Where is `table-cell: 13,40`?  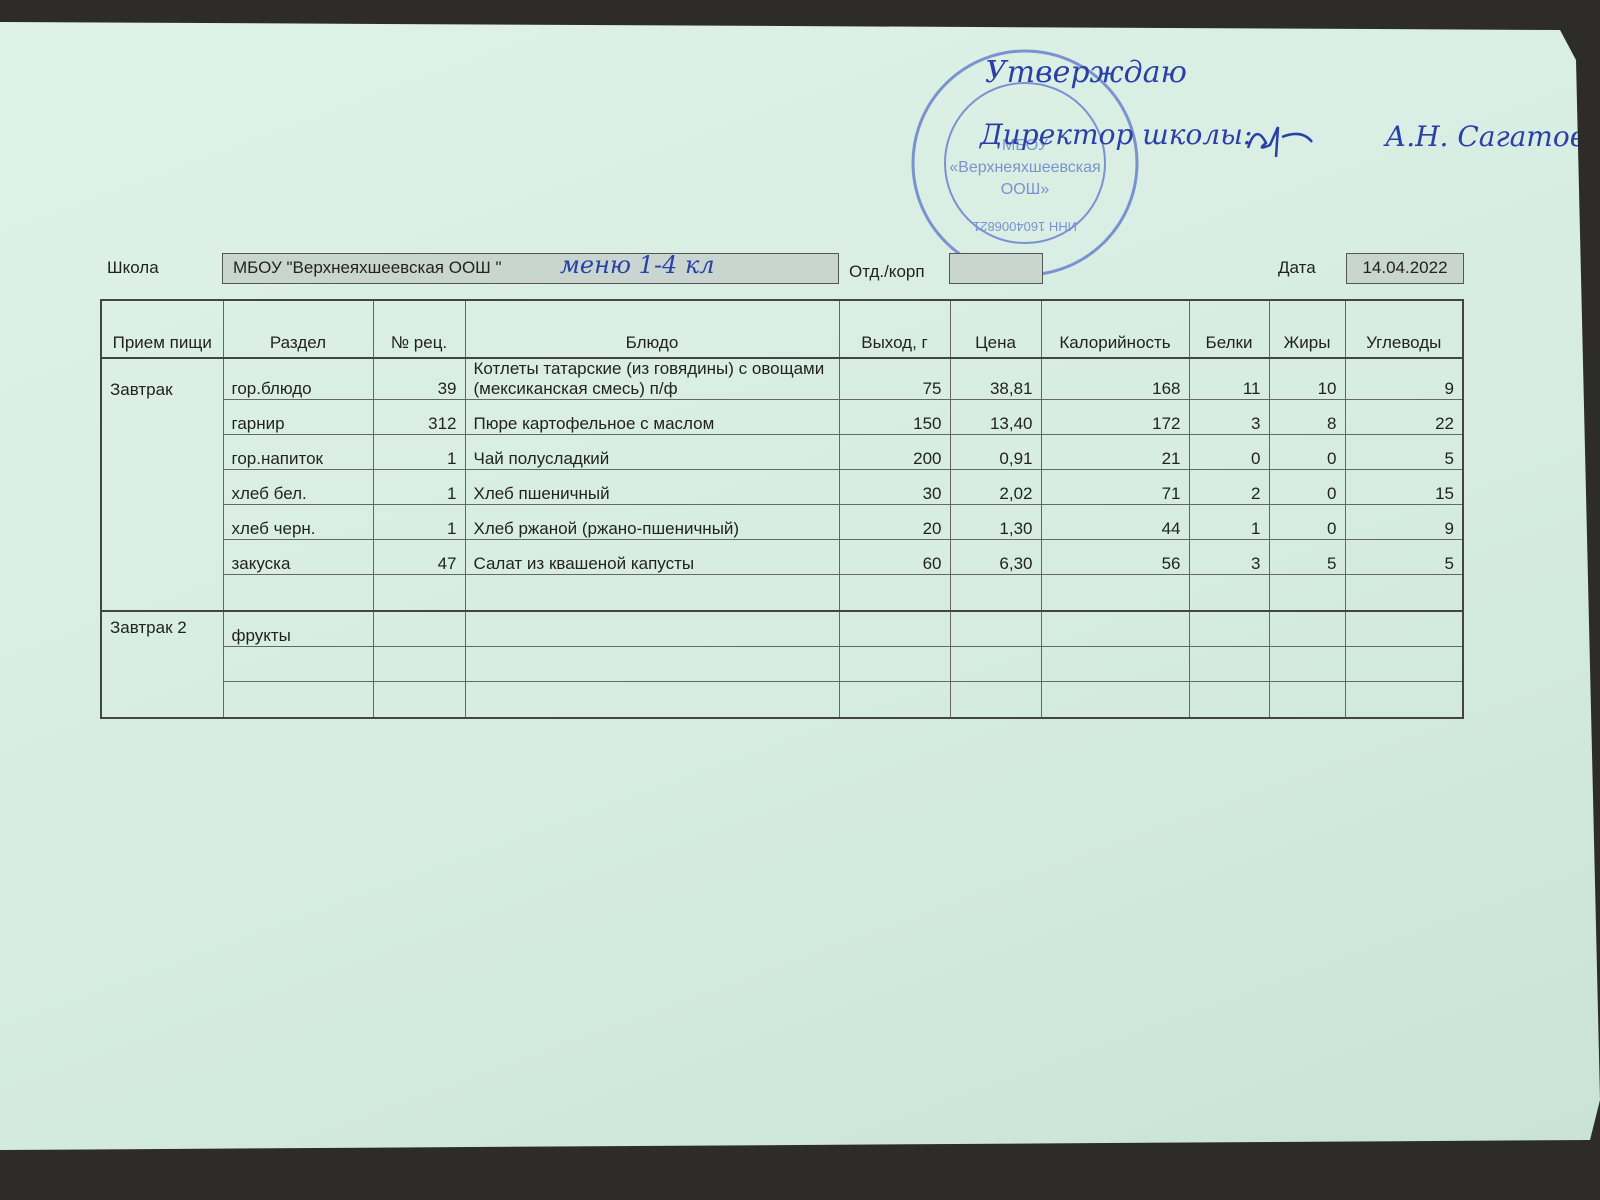
table-cell: 13,40 is located at coordinates (995, 417).